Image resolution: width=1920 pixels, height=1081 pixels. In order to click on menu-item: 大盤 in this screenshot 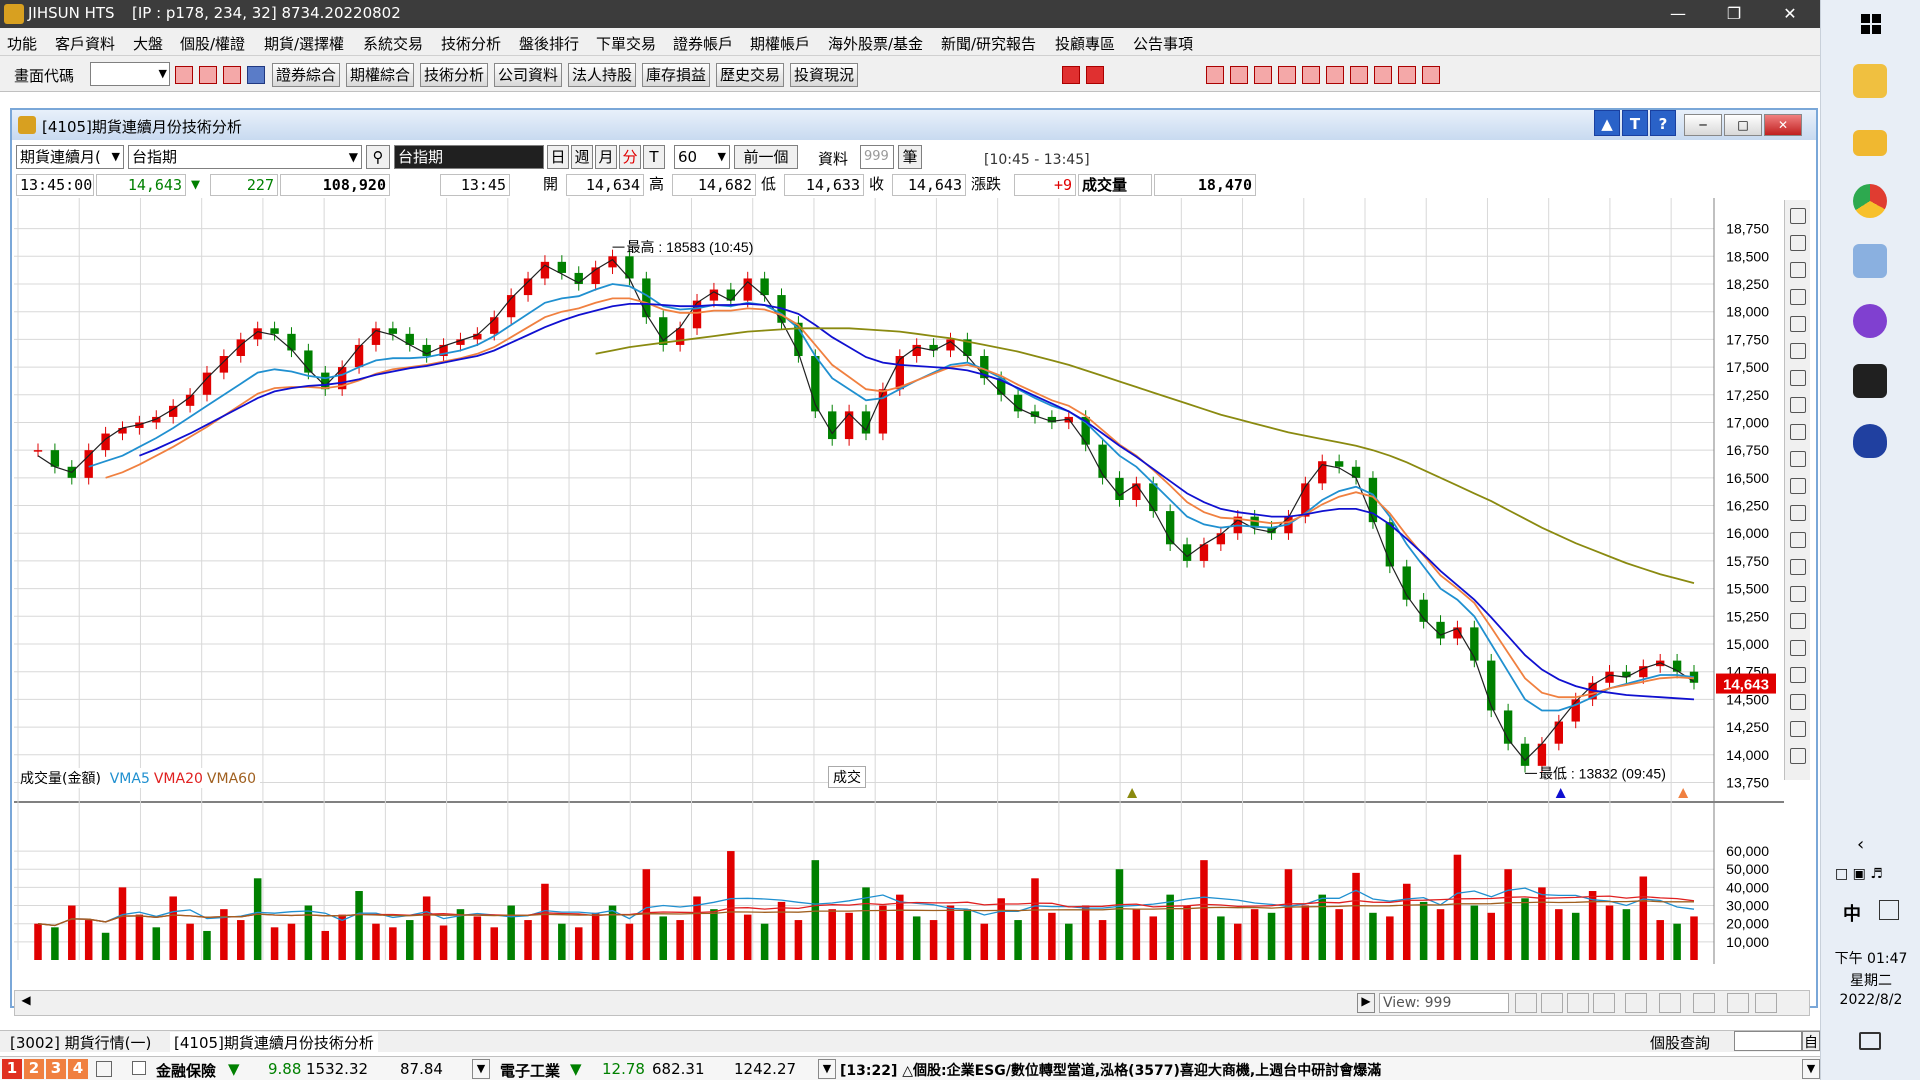, I will do `click(148, 44)`.